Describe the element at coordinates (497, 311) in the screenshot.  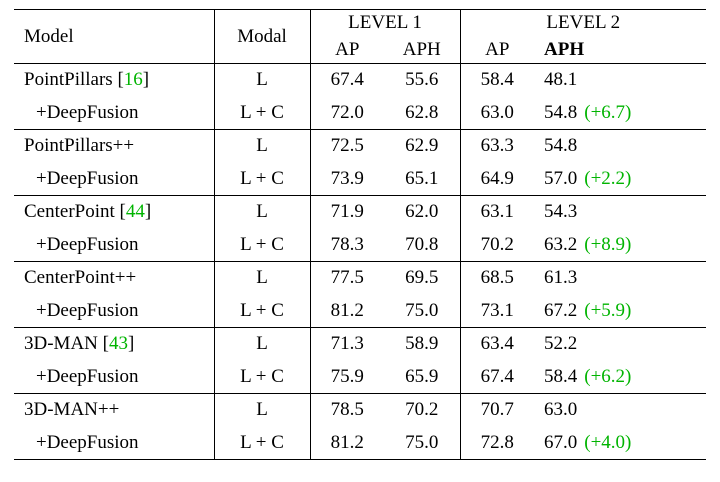
I see `level2-ap-cell: 73.1` at that location.